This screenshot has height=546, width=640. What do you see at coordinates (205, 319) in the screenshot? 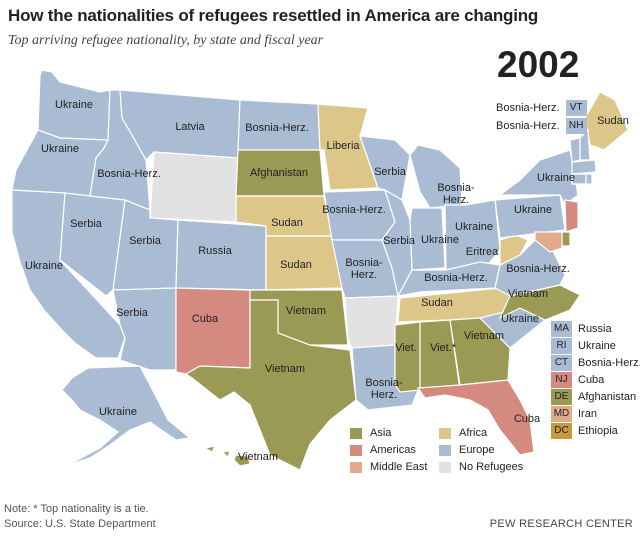
I see `state-label-nm: Cuba` at bounding box center [205, 319].